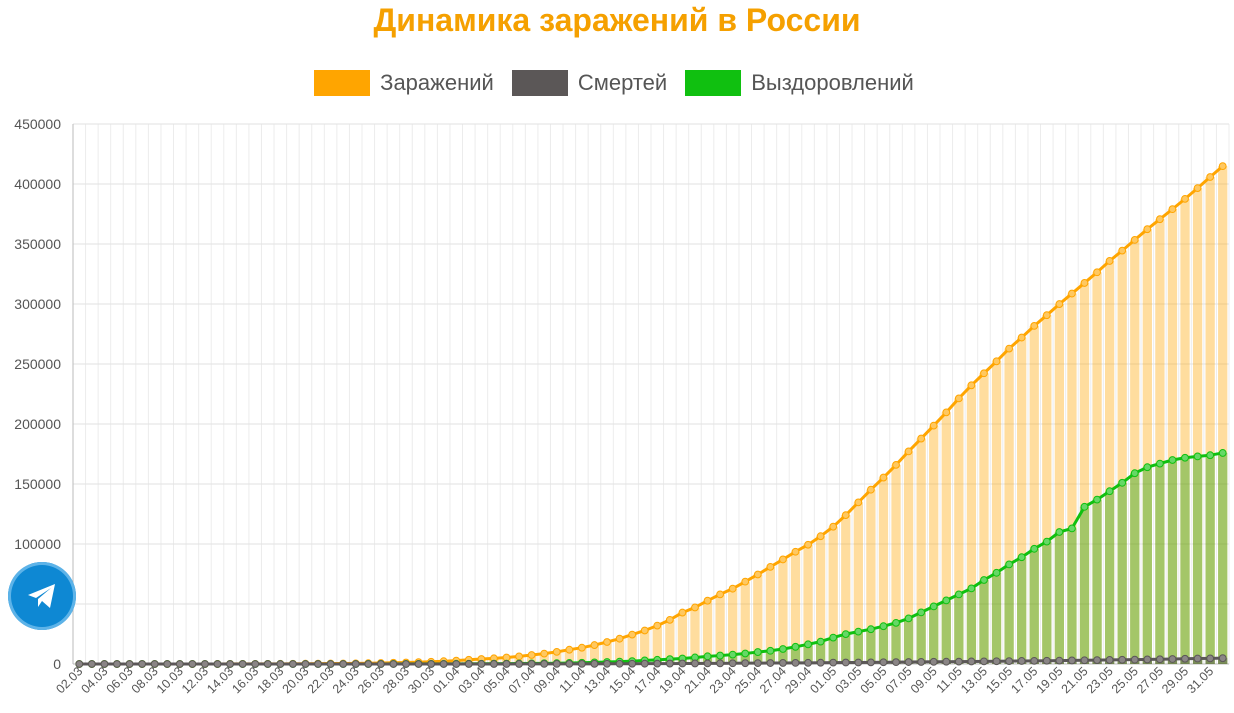  What do you see at coordinates (321, 680) in the screenshot?
I see `x-tick-label: 22.03` at bounding box center [321, 680].